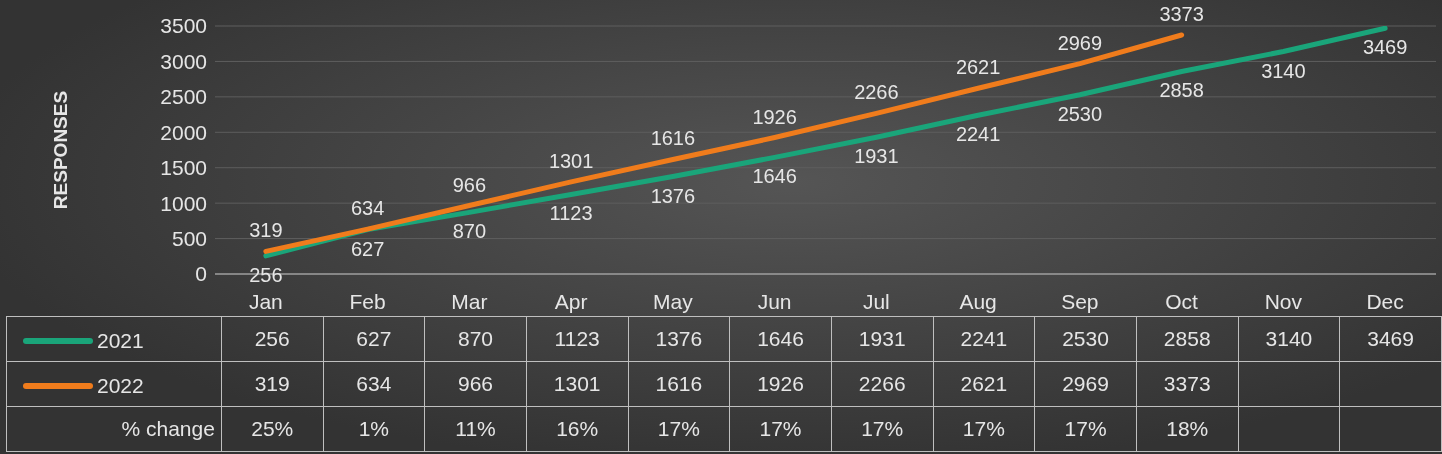 Image resolution: width=1442 pixels, height=454 pixels. Describe the element at coordinates (469, 231) in the screenshot. I see `text: 870` at that location.